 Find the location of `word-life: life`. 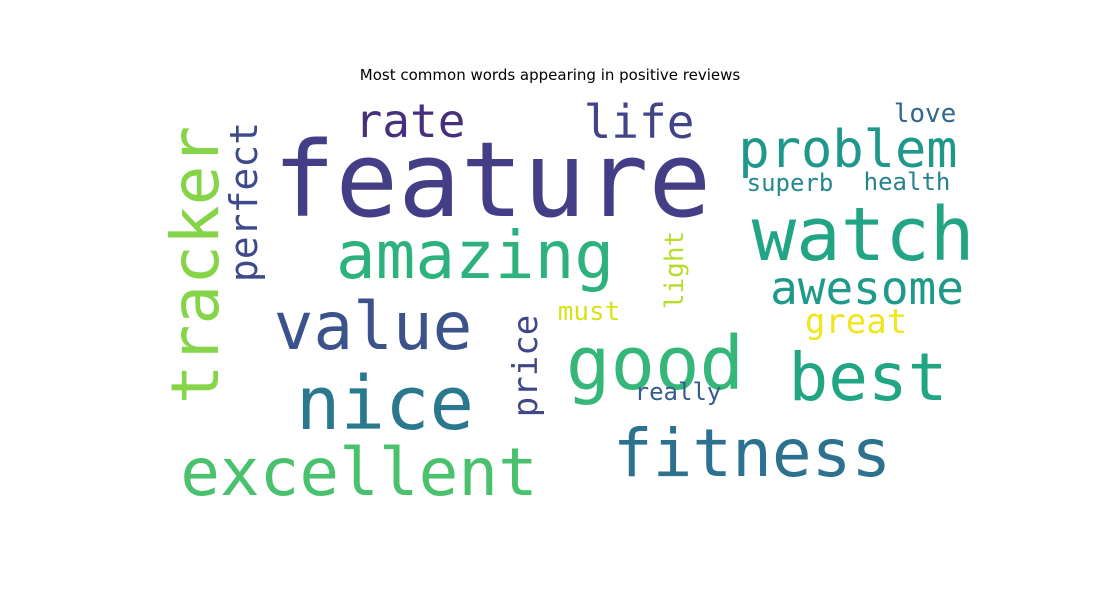

word-life: life is located at coordinates (639, 122).